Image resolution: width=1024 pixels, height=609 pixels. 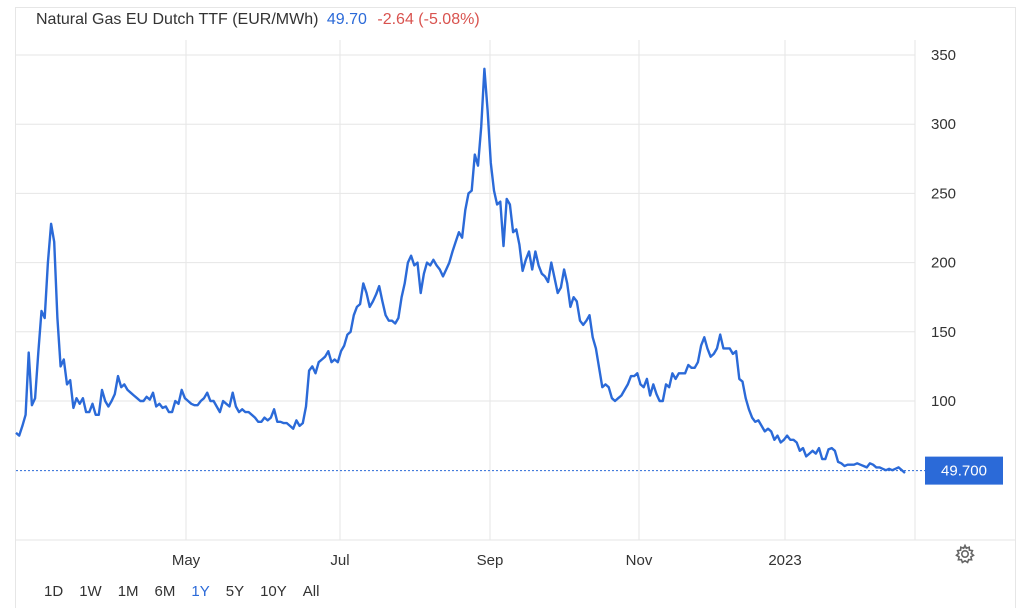 What do you see at coordinates (943, 263) in the screenshot?
I see `y-tick-label: 200` at bounding box center [943, 263].